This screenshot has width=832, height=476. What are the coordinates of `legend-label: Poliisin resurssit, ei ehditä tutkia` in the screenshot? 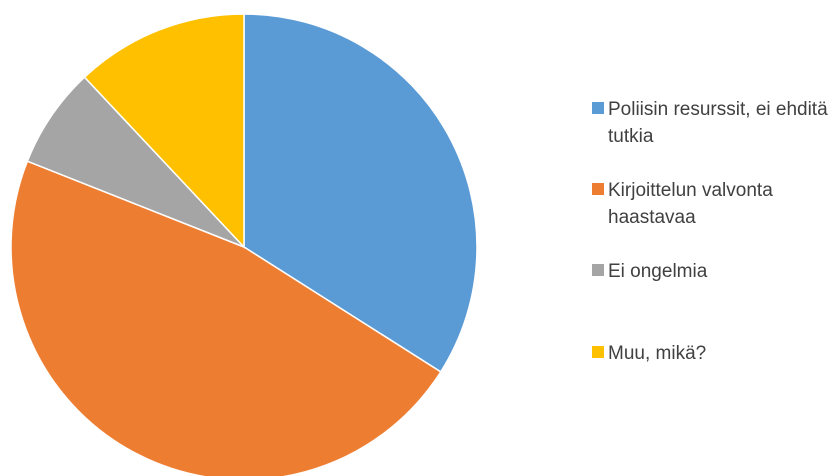 It's located at (718, 123).